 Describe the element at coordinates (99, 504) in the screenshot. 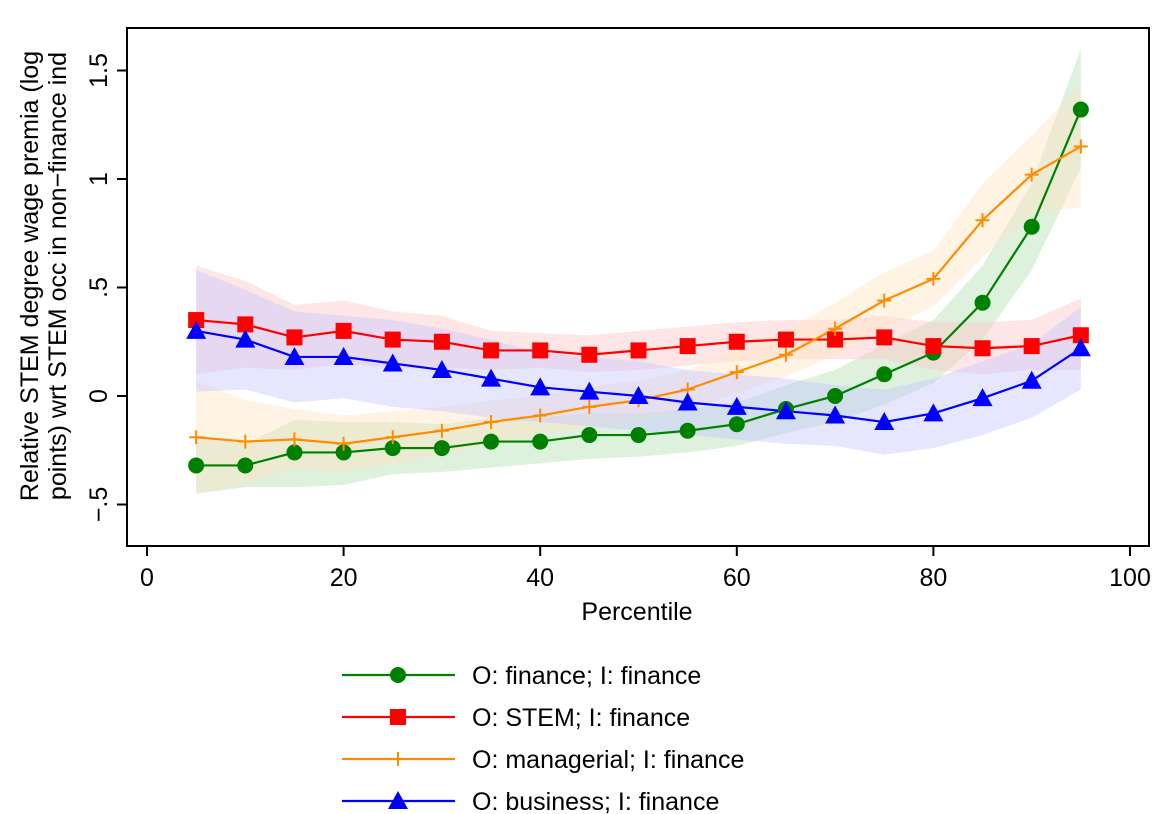

I see `y-tick-label: −.5` at that location.